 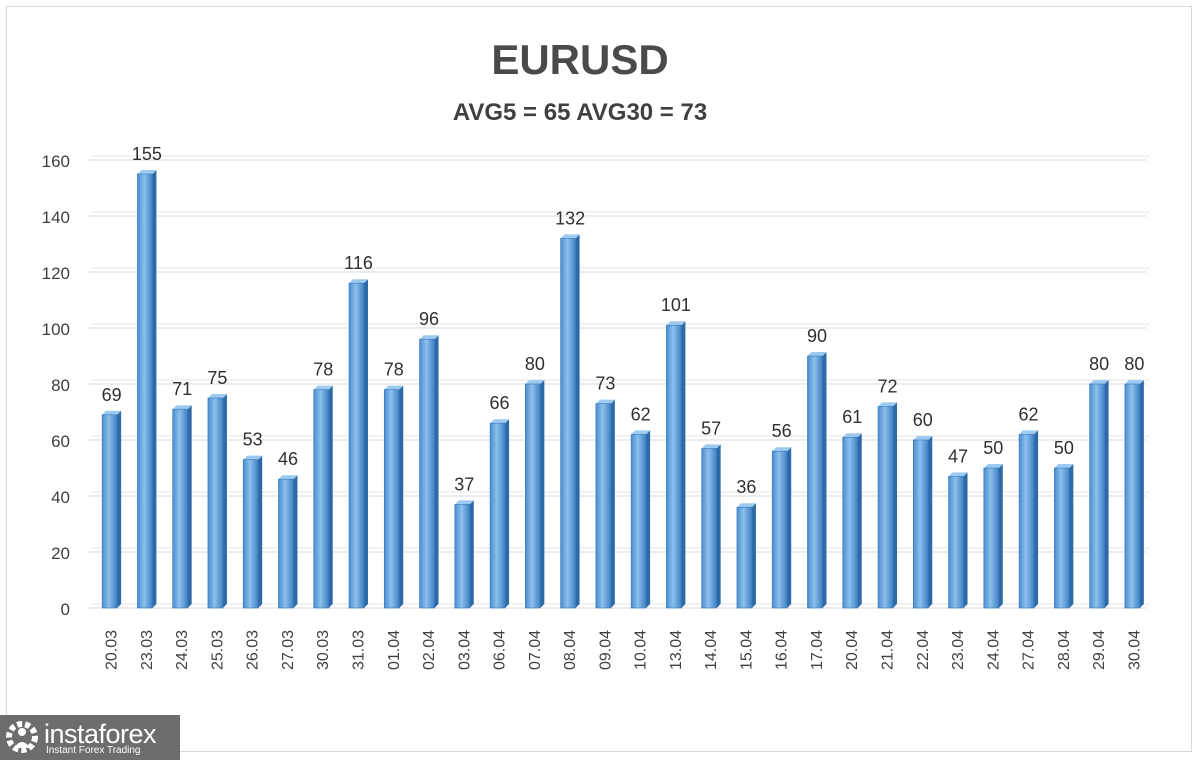 What do you see at coordinates (56, 161) in the screenshot?
I see `y-tick-label: 160` at bounding box center [56, 161].